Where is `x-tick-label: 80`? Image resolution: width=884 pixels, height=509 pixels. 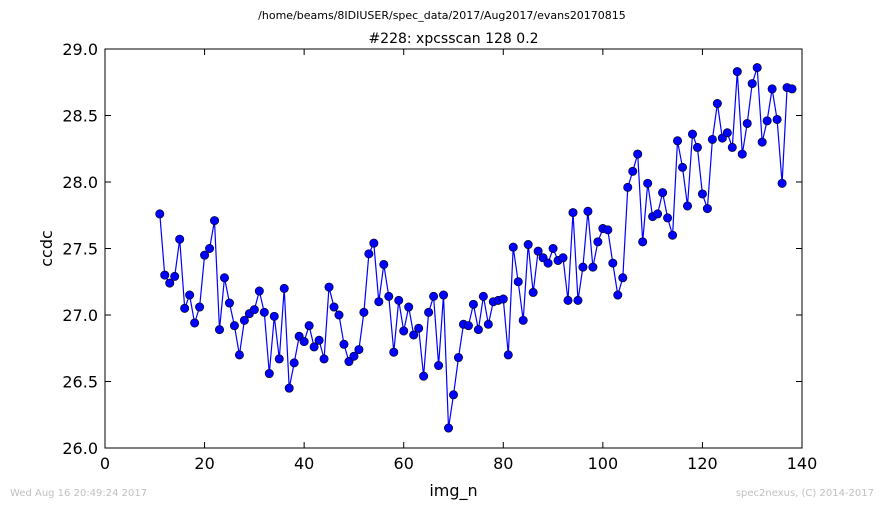 x-tick-label: 80 is located at coordinates (503, 463).